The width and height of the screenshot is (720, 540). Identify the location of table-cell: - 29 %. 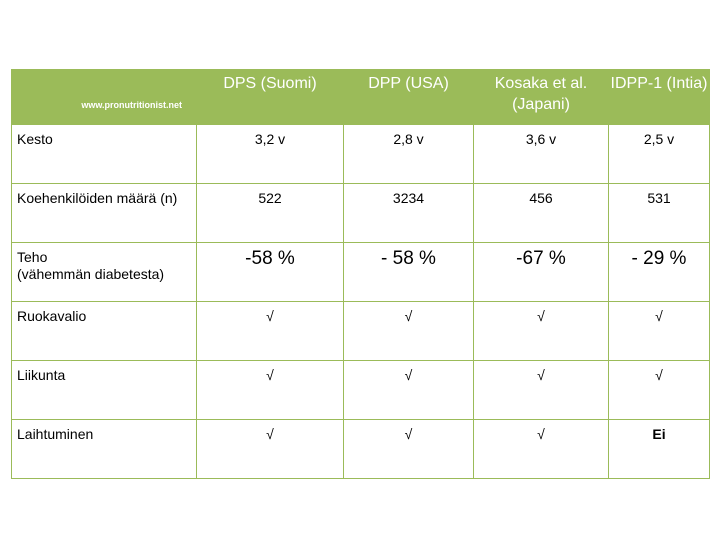
(659, 272).